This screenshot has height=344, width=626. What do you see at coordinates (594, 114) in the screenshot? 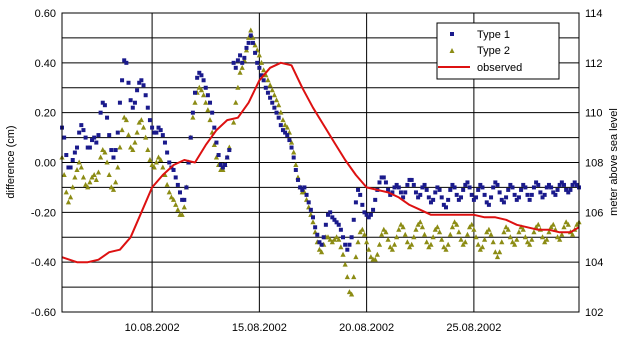
I see `right-tick-label: 110` at bounding box center [594, 114].